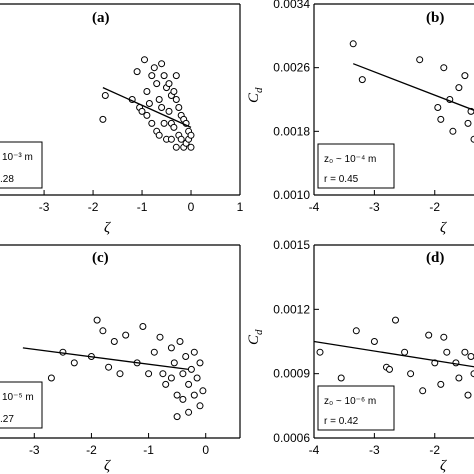  Describe the element at coordinates (291, 131) in the screenshot. I see `y-tick-label: 0.0018` at that location.